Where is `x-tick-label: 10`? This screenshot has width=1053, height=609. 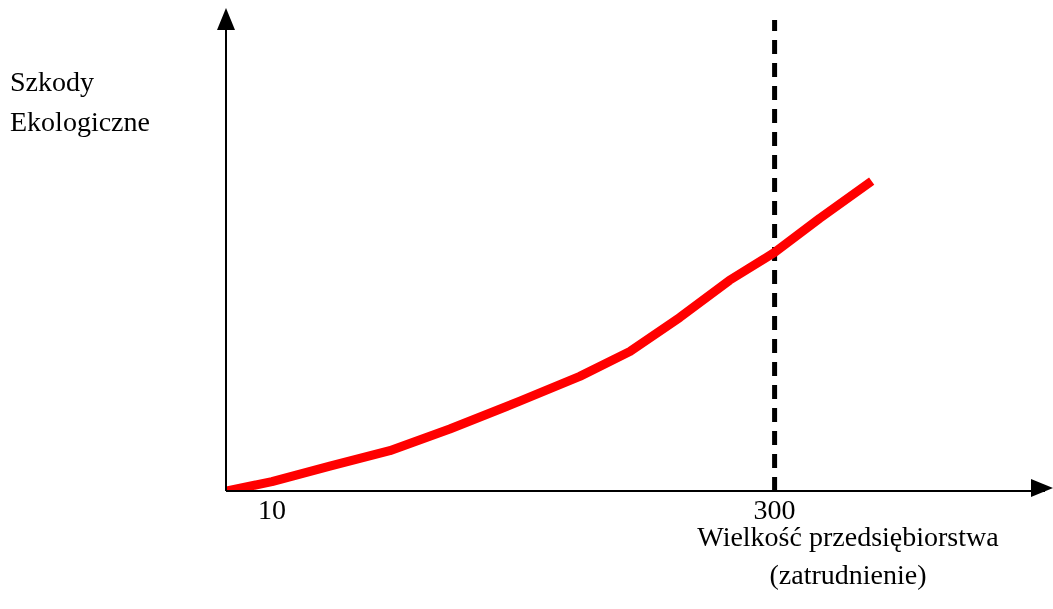 x-tick-label: 10 is located at coordinates (271, 509).